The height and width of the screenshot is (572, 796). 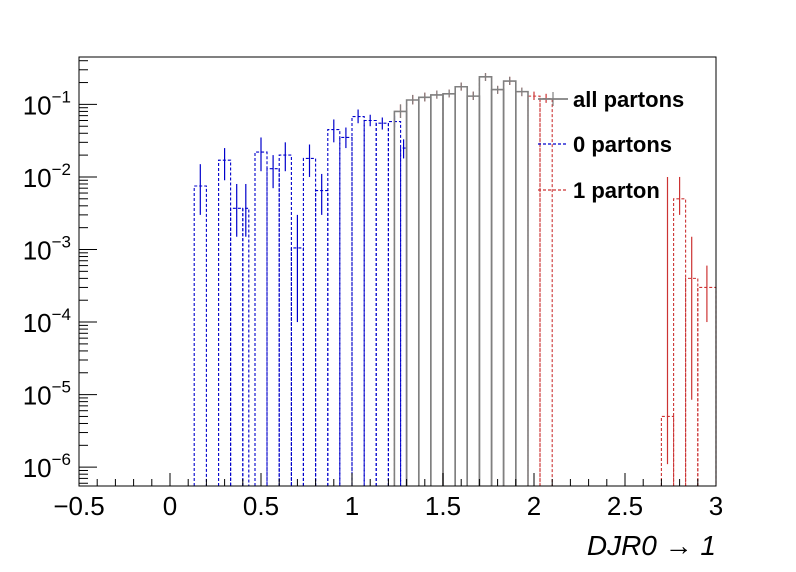 What do you see at coordinates (534, 506) in the screenshot?
I see `x-tick-label: 2` at bounding box center [534, 506].